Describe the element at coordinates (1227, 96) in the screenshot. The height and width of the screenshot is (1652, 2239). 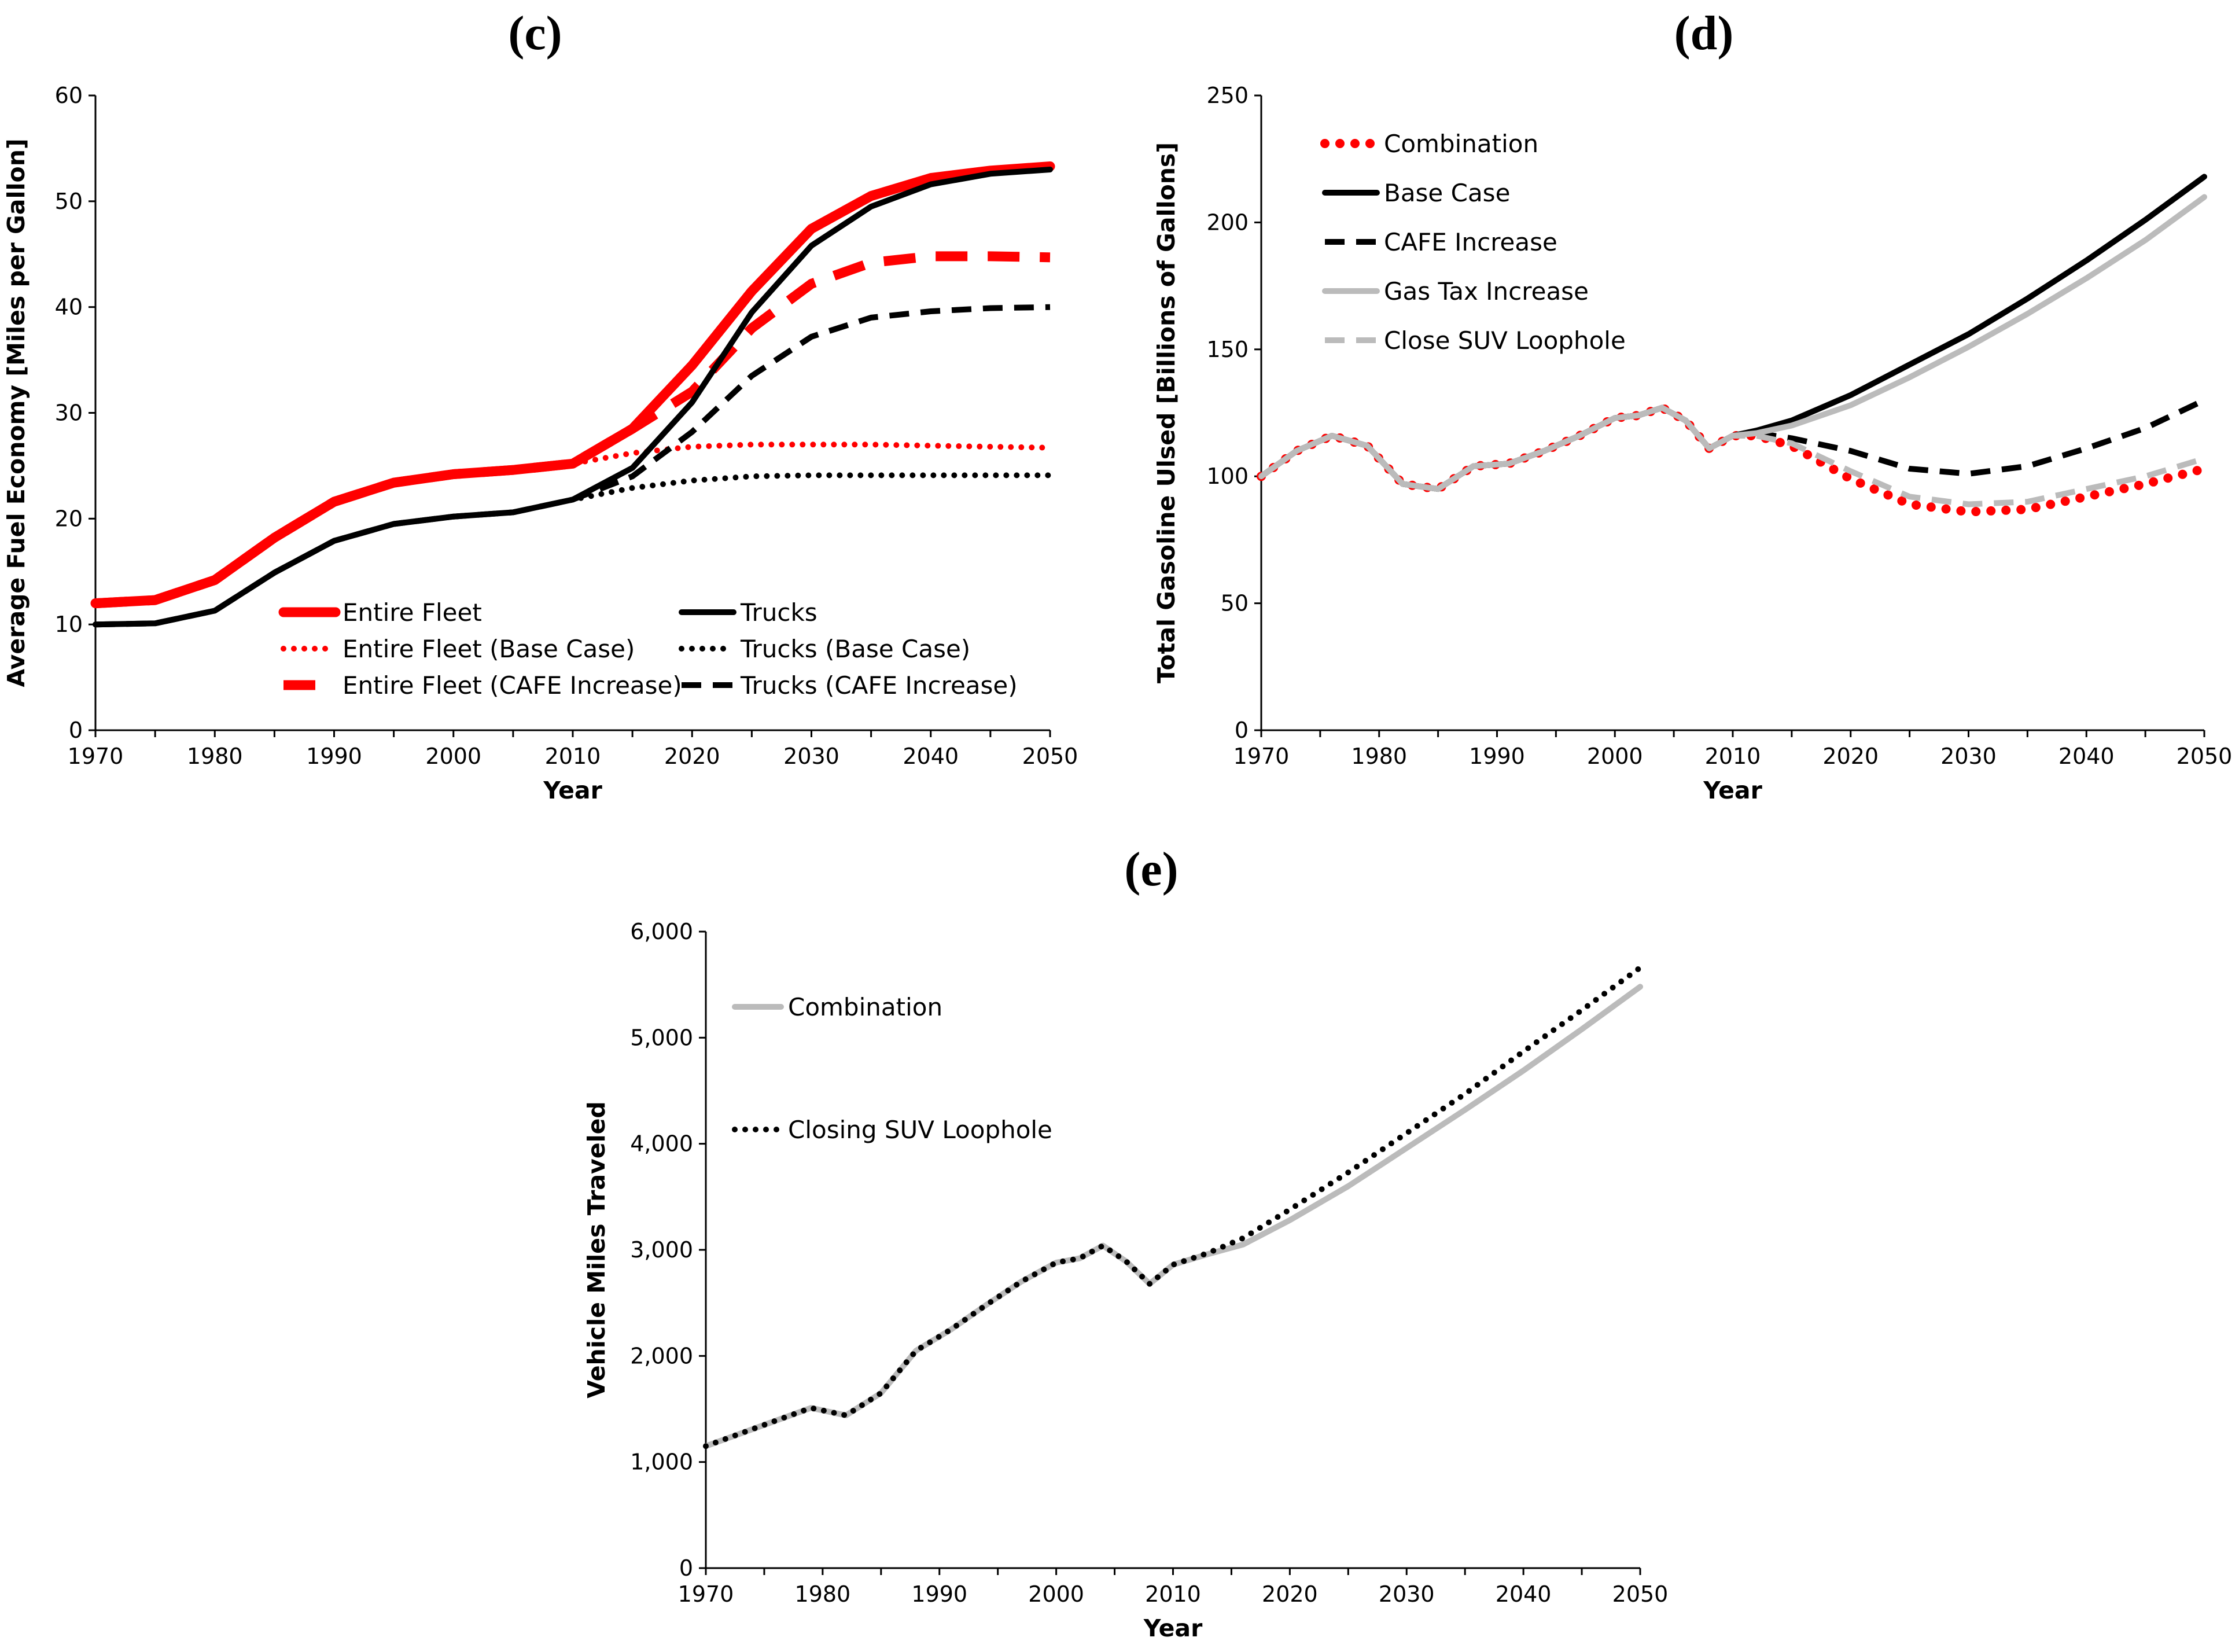
I see `y-tick-label: 250` at that location.